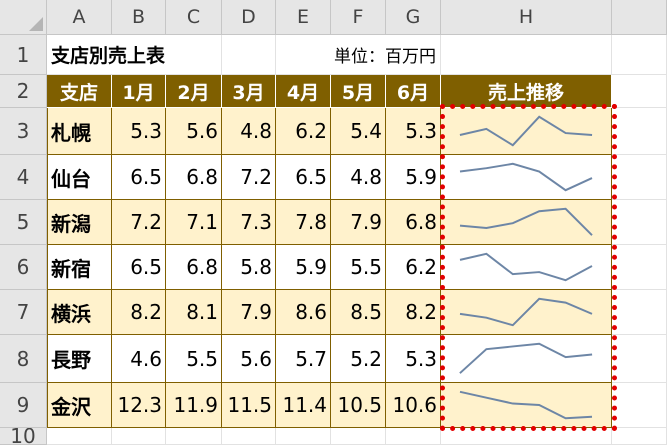 This screenshot has height=445, width=667. I want to click on sales-value: 7.8, so click(303, 222).